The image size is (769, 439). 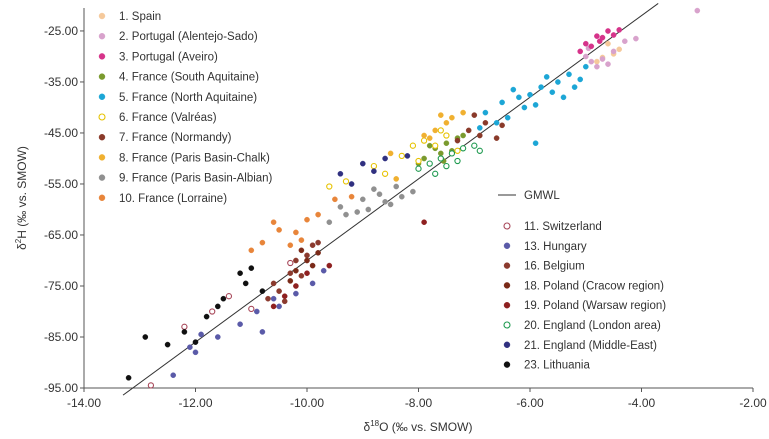 What do you see at coordinates (61, 184) in the screenshot?
I see `y-tick-label: -55.00` at bounding box center [61, 184].